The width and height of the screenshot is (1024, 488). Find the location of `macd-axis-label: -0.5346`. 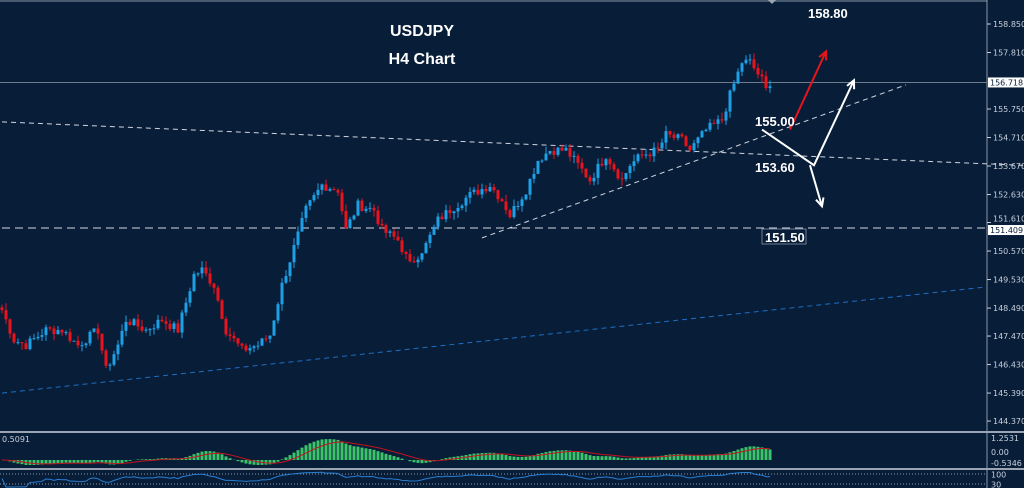

macd-axis-label: -0.5346 is located at coordinates (1006, 463).